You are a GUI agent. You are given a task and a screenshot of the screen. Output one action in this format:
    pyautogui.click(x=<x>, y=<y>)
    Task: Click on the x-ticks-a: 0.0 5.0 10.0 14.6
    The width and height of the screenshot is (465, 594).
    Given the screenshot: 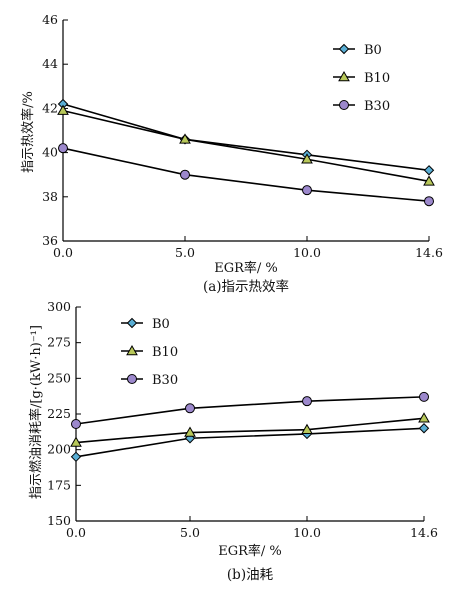 What is the action you would take?
    pyautogui.click(x=248, y=248)
    